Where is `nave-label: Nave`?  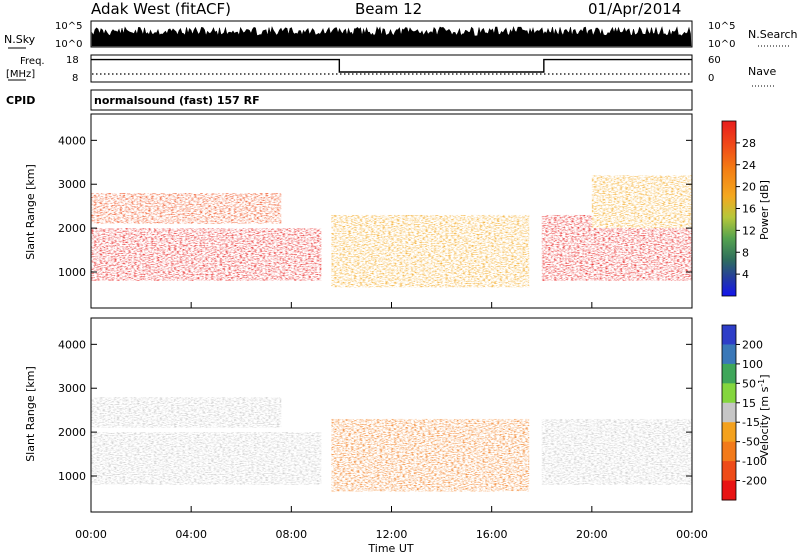 nave-label: Nave is located at coordinates (762, 71).